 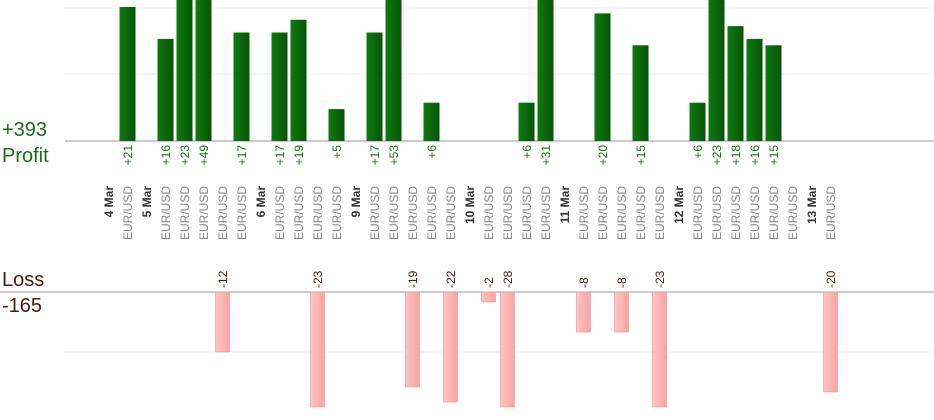 I want to click on profit-value-label: +53, so click(x=394, y=155).